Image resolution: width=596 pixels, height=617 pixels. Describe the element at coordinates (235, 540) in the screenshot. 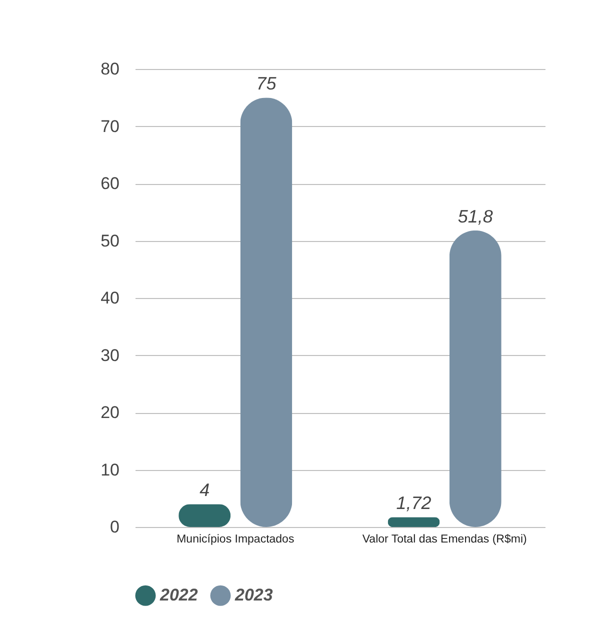

I see `x-tick-label: Municípios Impactados` at that location.